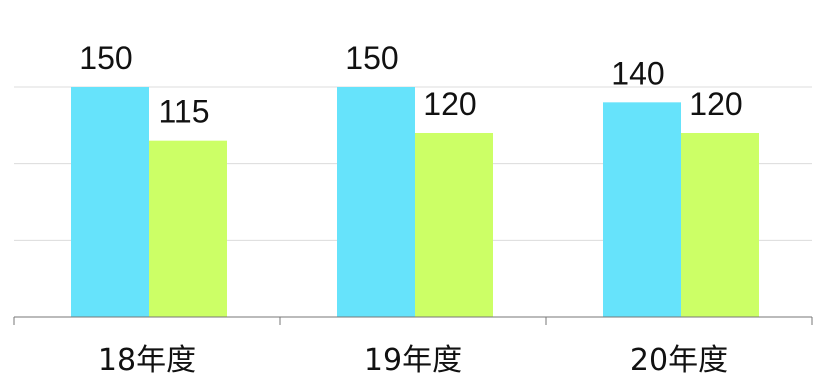 The width and height of the screenshot is (825, 377). What do you see at coordinates (183, 112) in the screenshot?
I see `data-label: 115` at bounding box center [183, 112].